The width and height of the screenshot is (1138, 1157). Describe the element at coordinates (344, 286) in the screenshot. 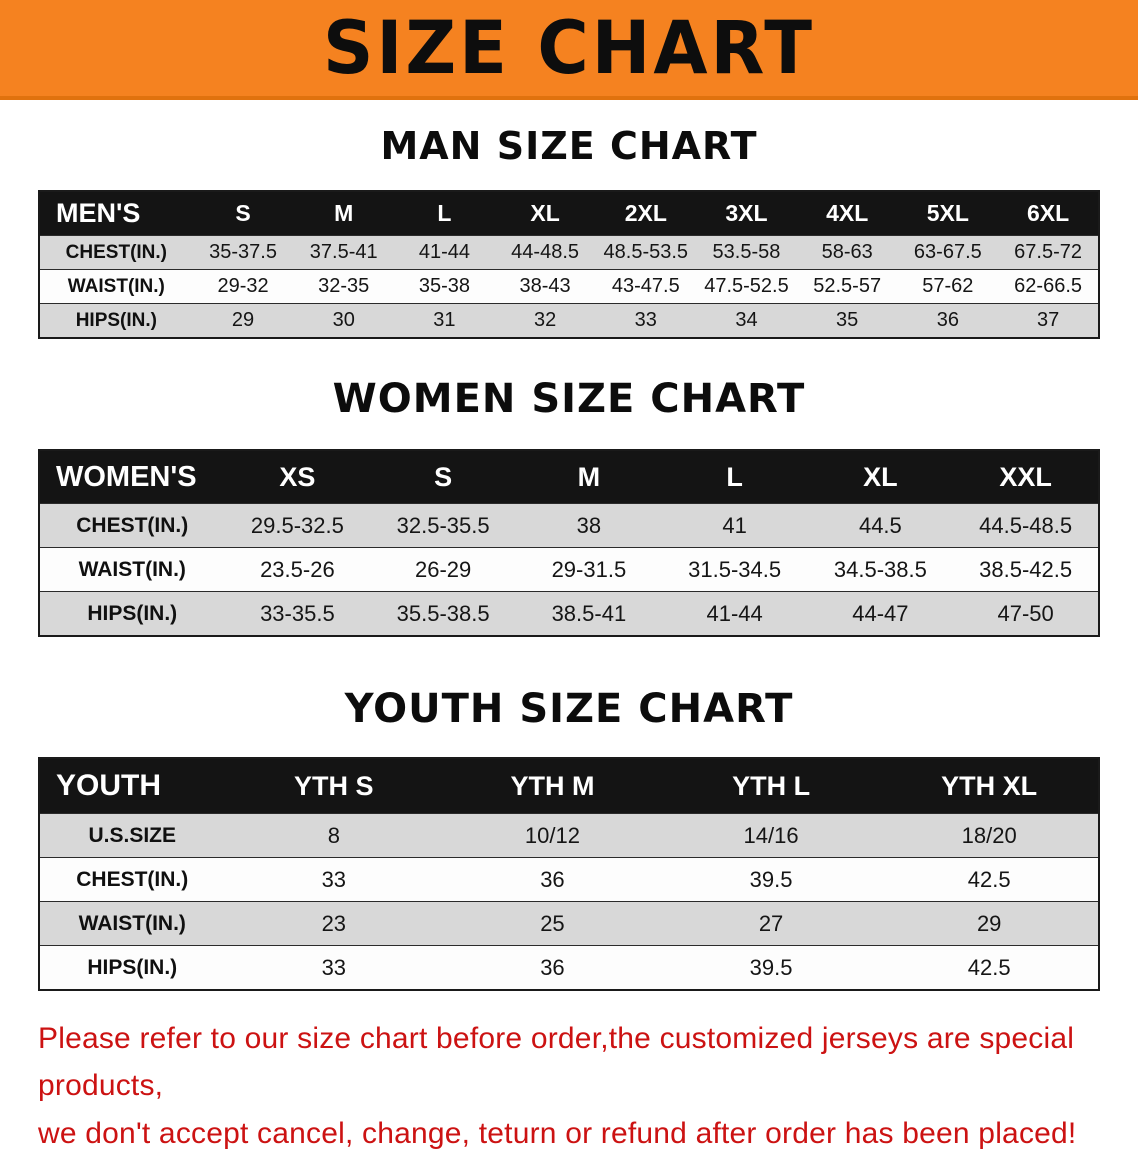

I see `value-cell: 32-35` at that location.